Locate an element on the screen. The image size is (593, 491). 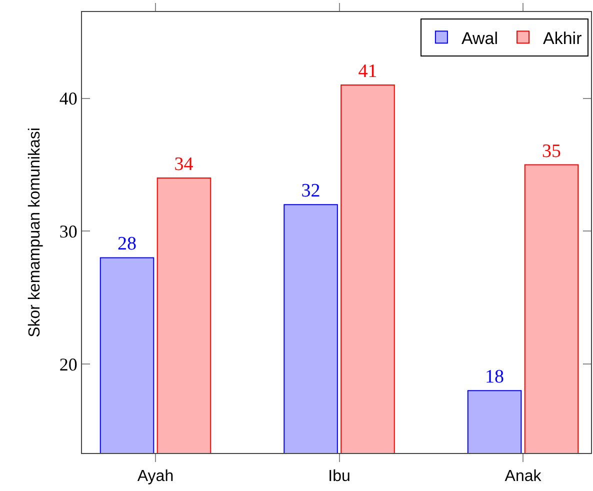
legend-label: Awal is located at coordinates (479, 38).